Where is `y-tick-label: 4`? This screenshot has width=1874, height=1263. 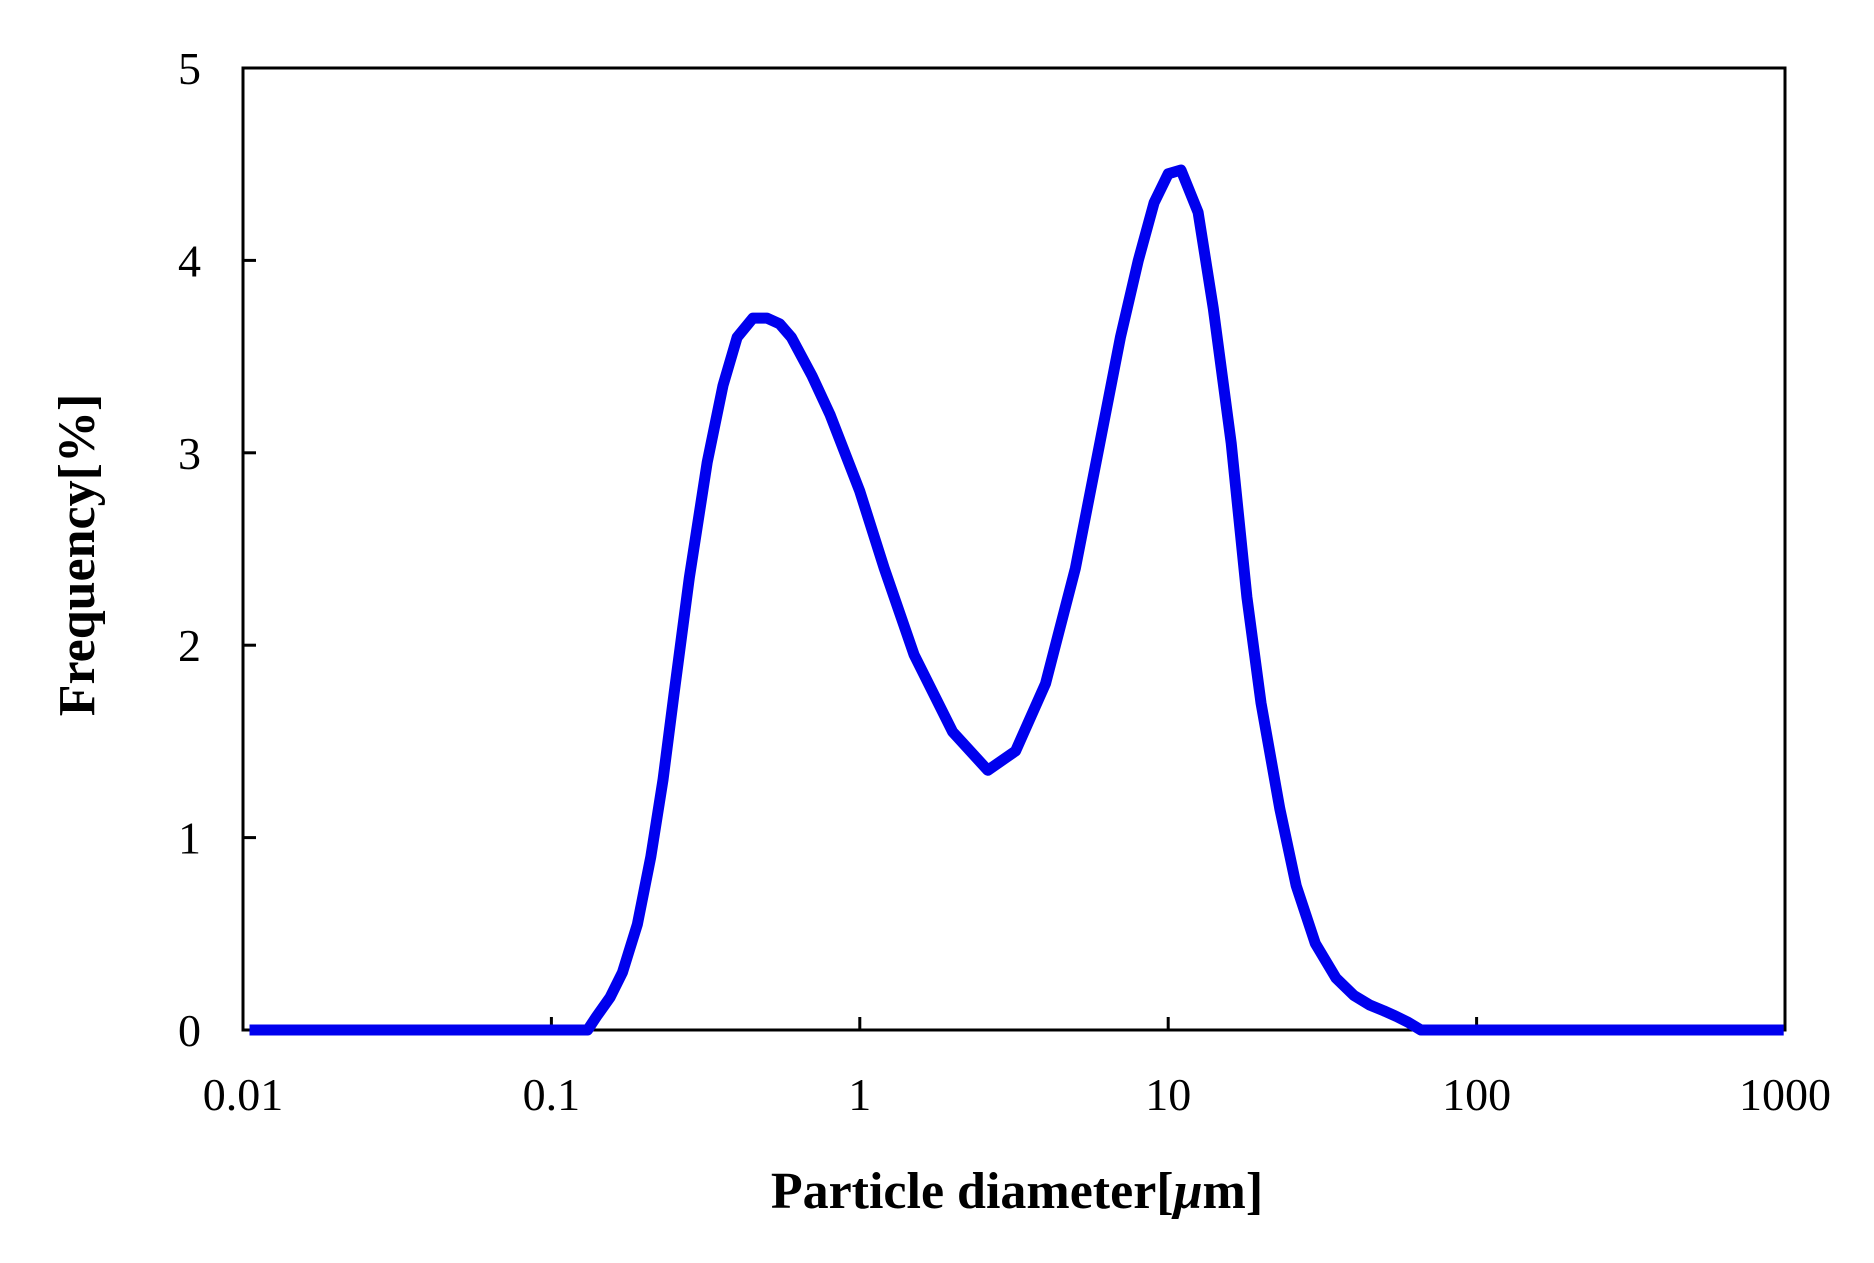
y-tick-label: 4 is located at coordinates (189, 260).